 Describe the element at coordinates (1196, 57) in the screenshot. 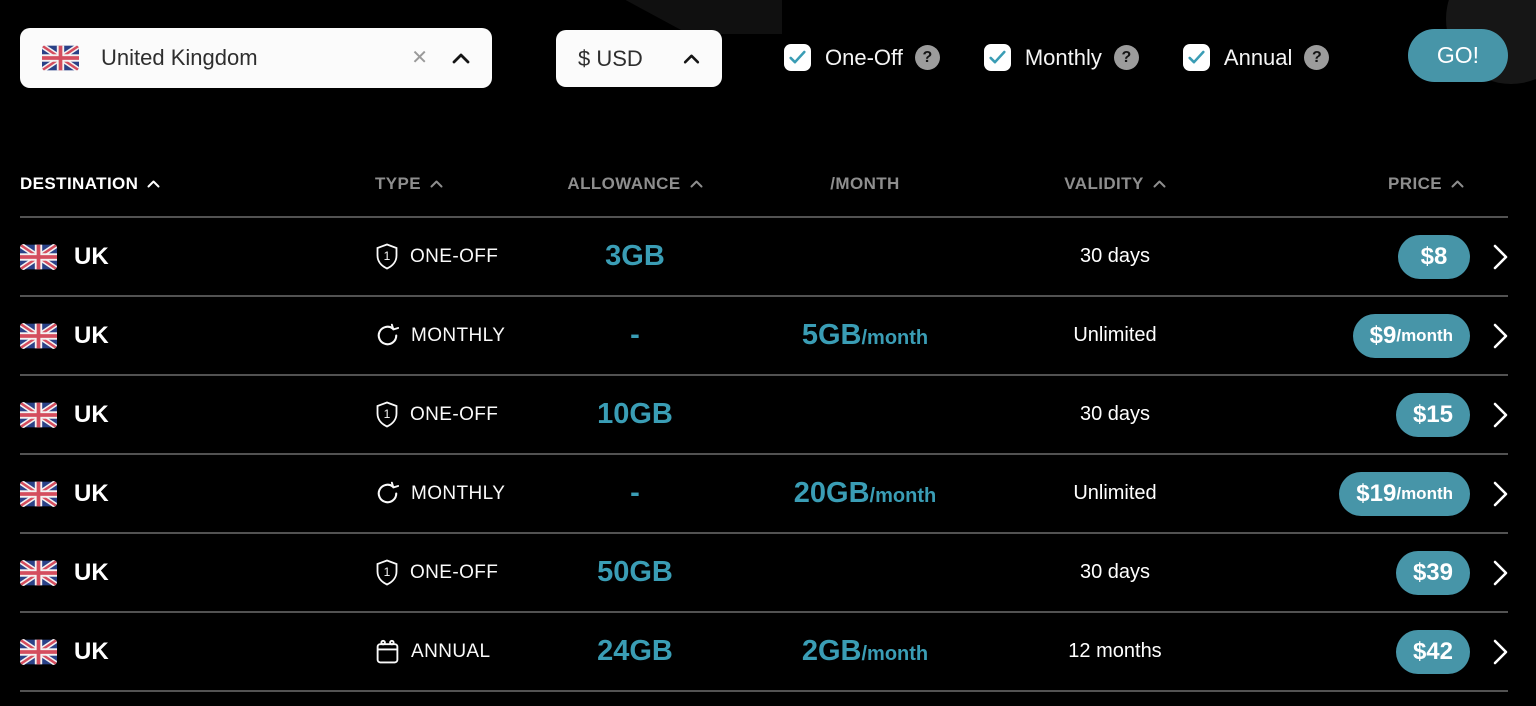

I see `annual-checkbox` at that location.